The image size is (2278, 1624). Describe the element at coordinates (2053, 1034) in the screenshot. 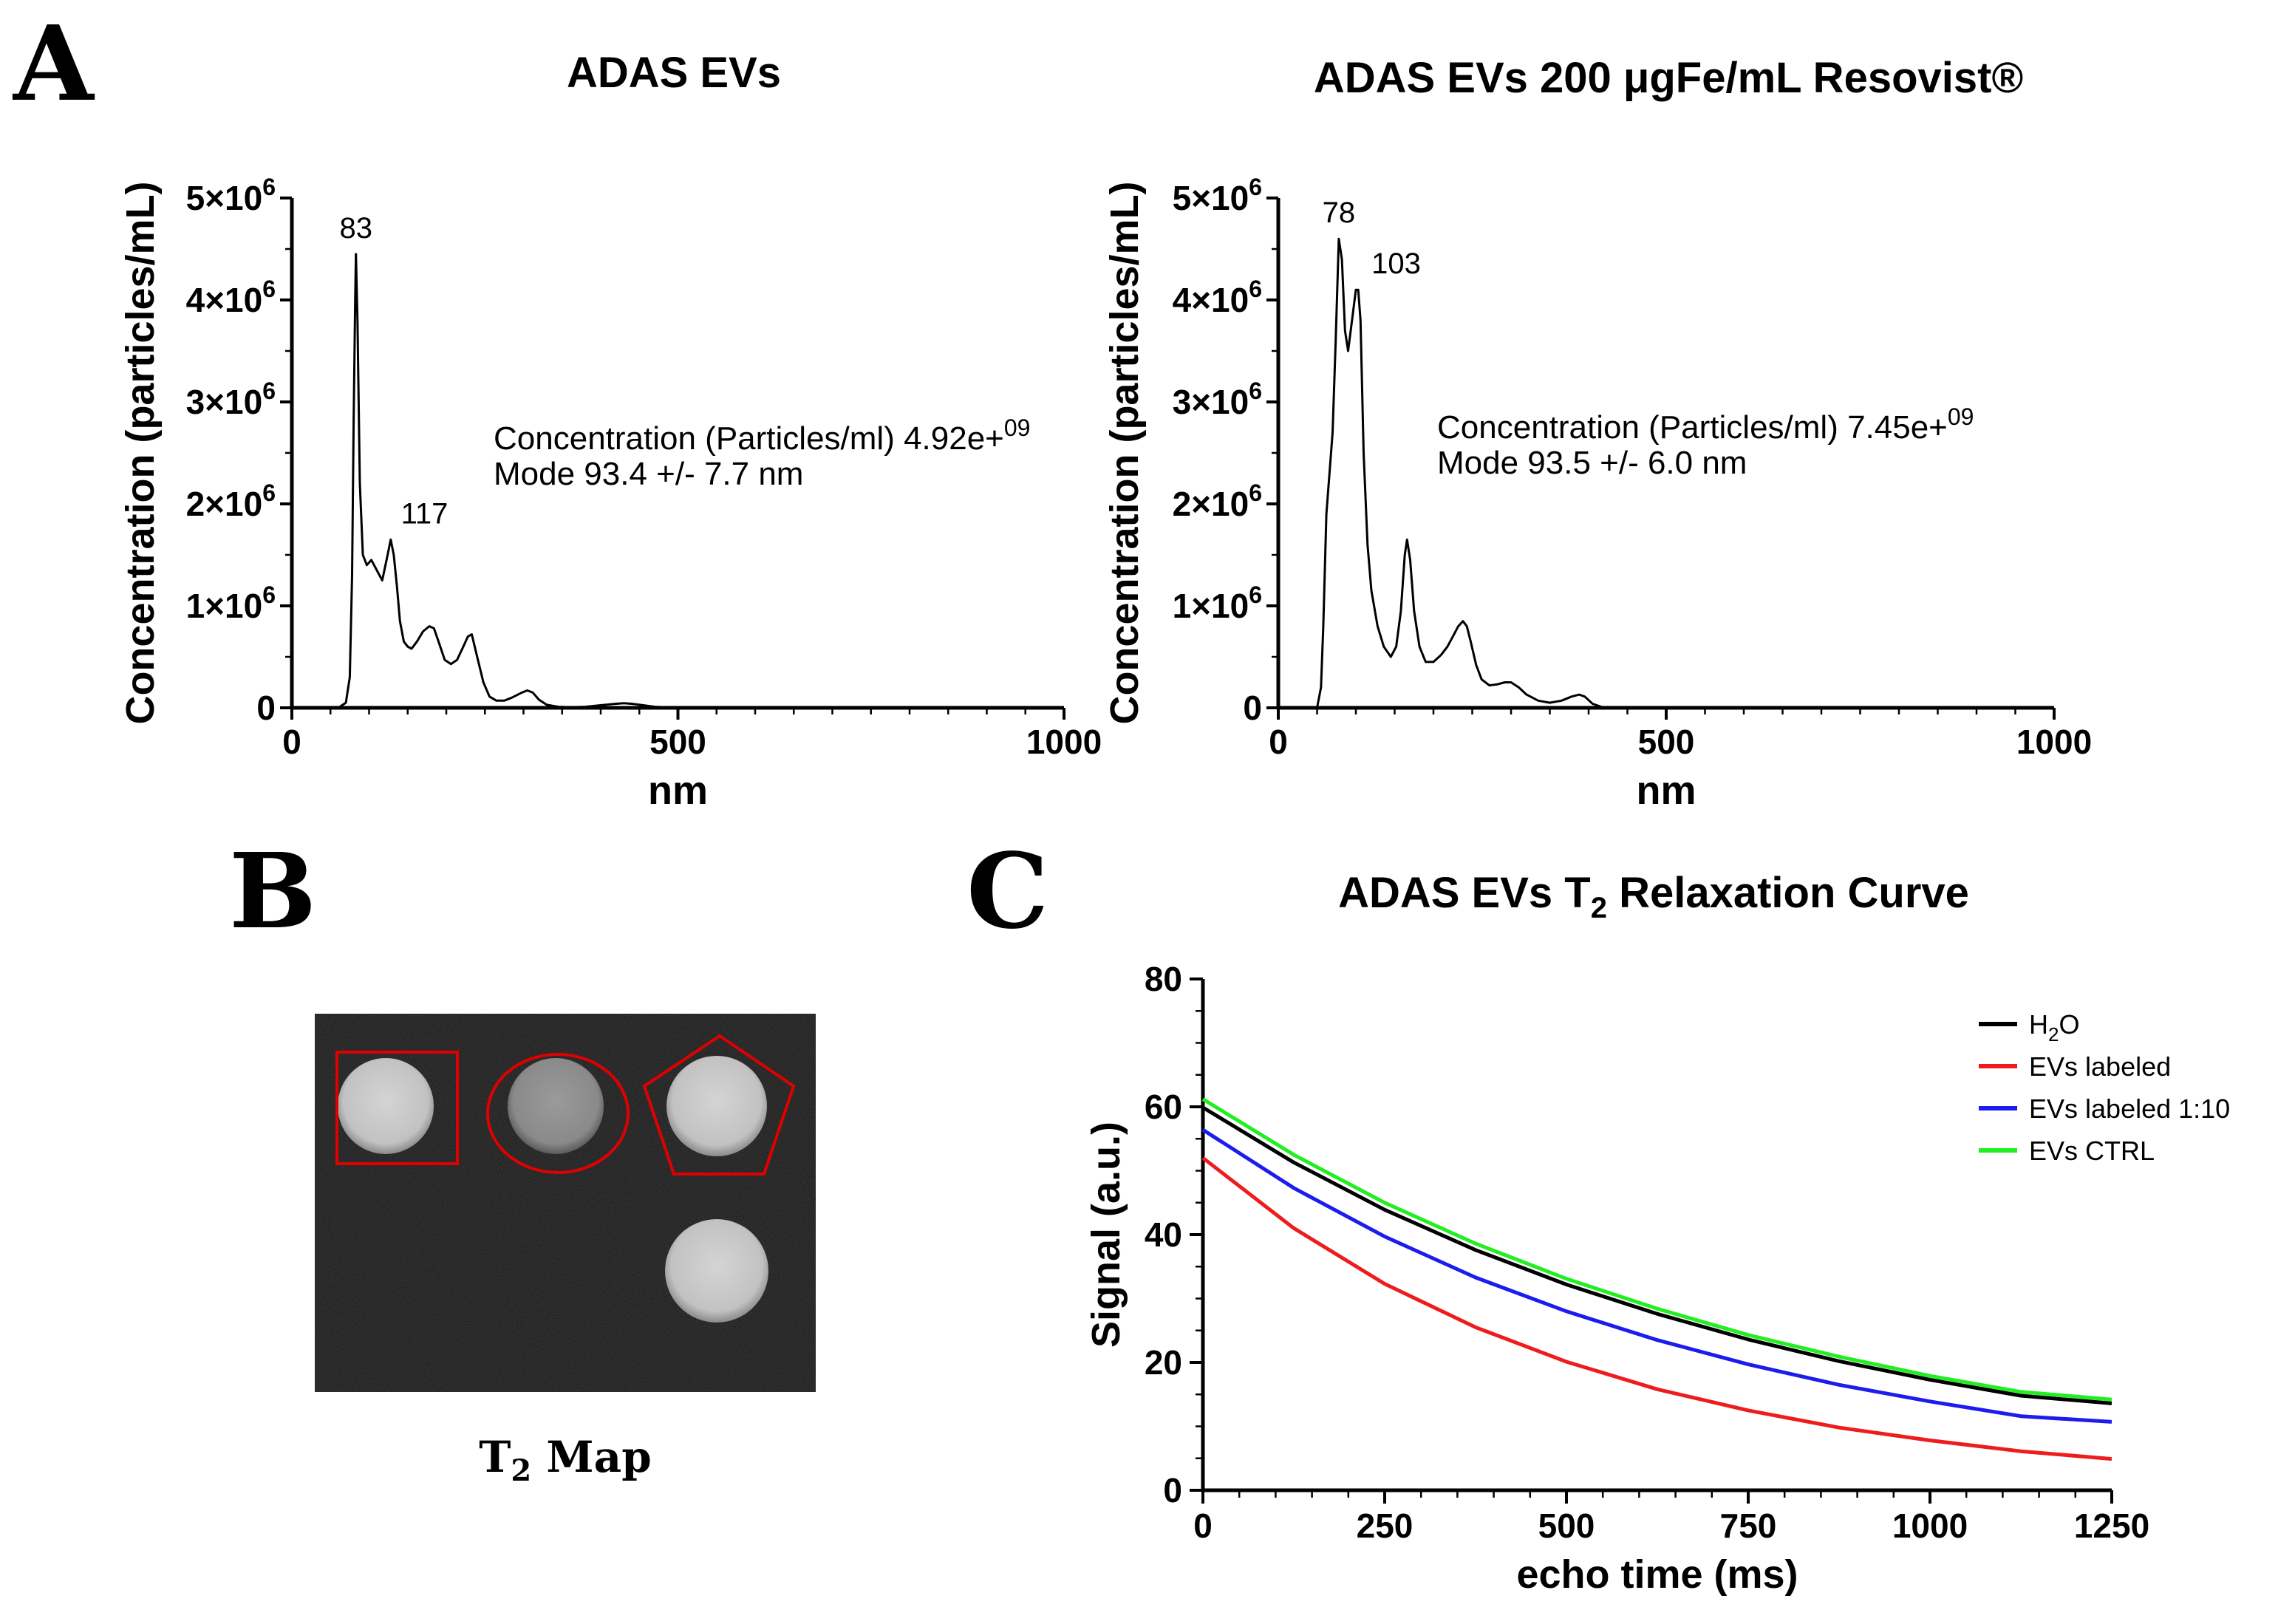

I see `legend-label-sub: 2` at that location.